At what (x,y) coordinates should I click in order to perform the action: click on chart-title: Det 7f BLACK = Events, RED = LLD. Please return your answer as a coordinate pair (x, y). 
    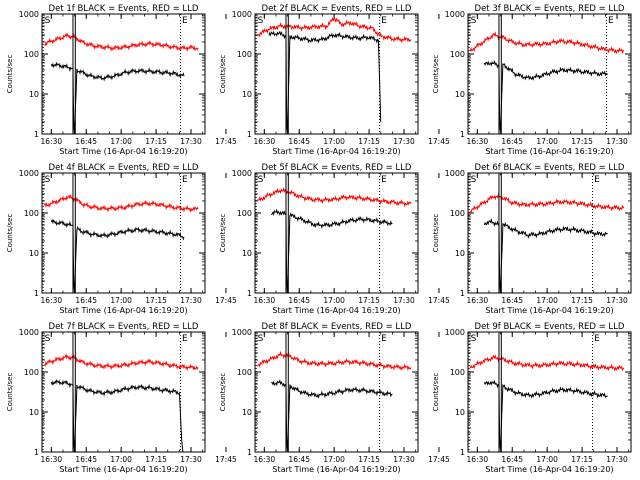
    Looking at the image, I should click on (124, 327).